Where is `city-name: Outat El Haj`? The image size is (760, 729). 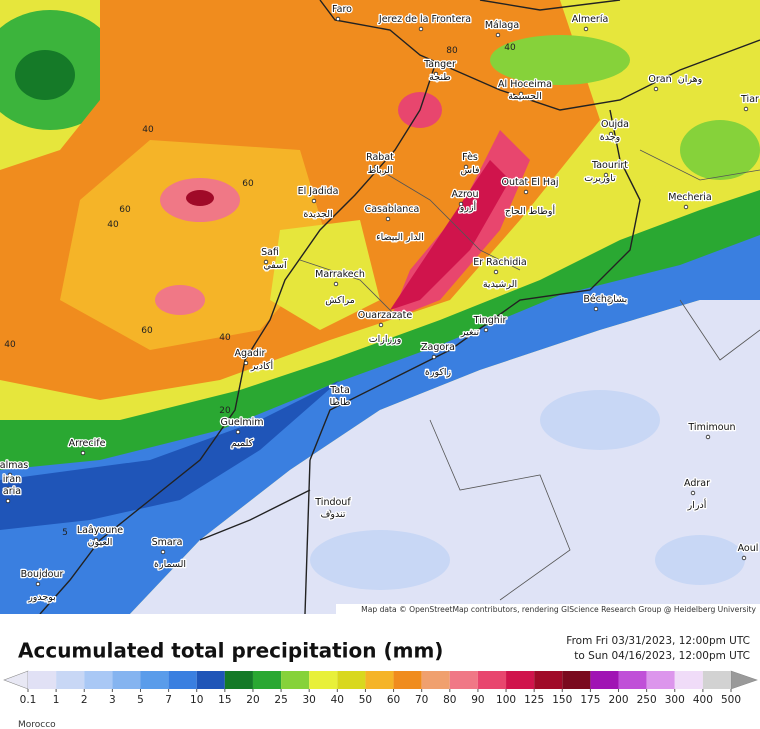
city-name: Outat El Haj is located at coordinates (529, 182).